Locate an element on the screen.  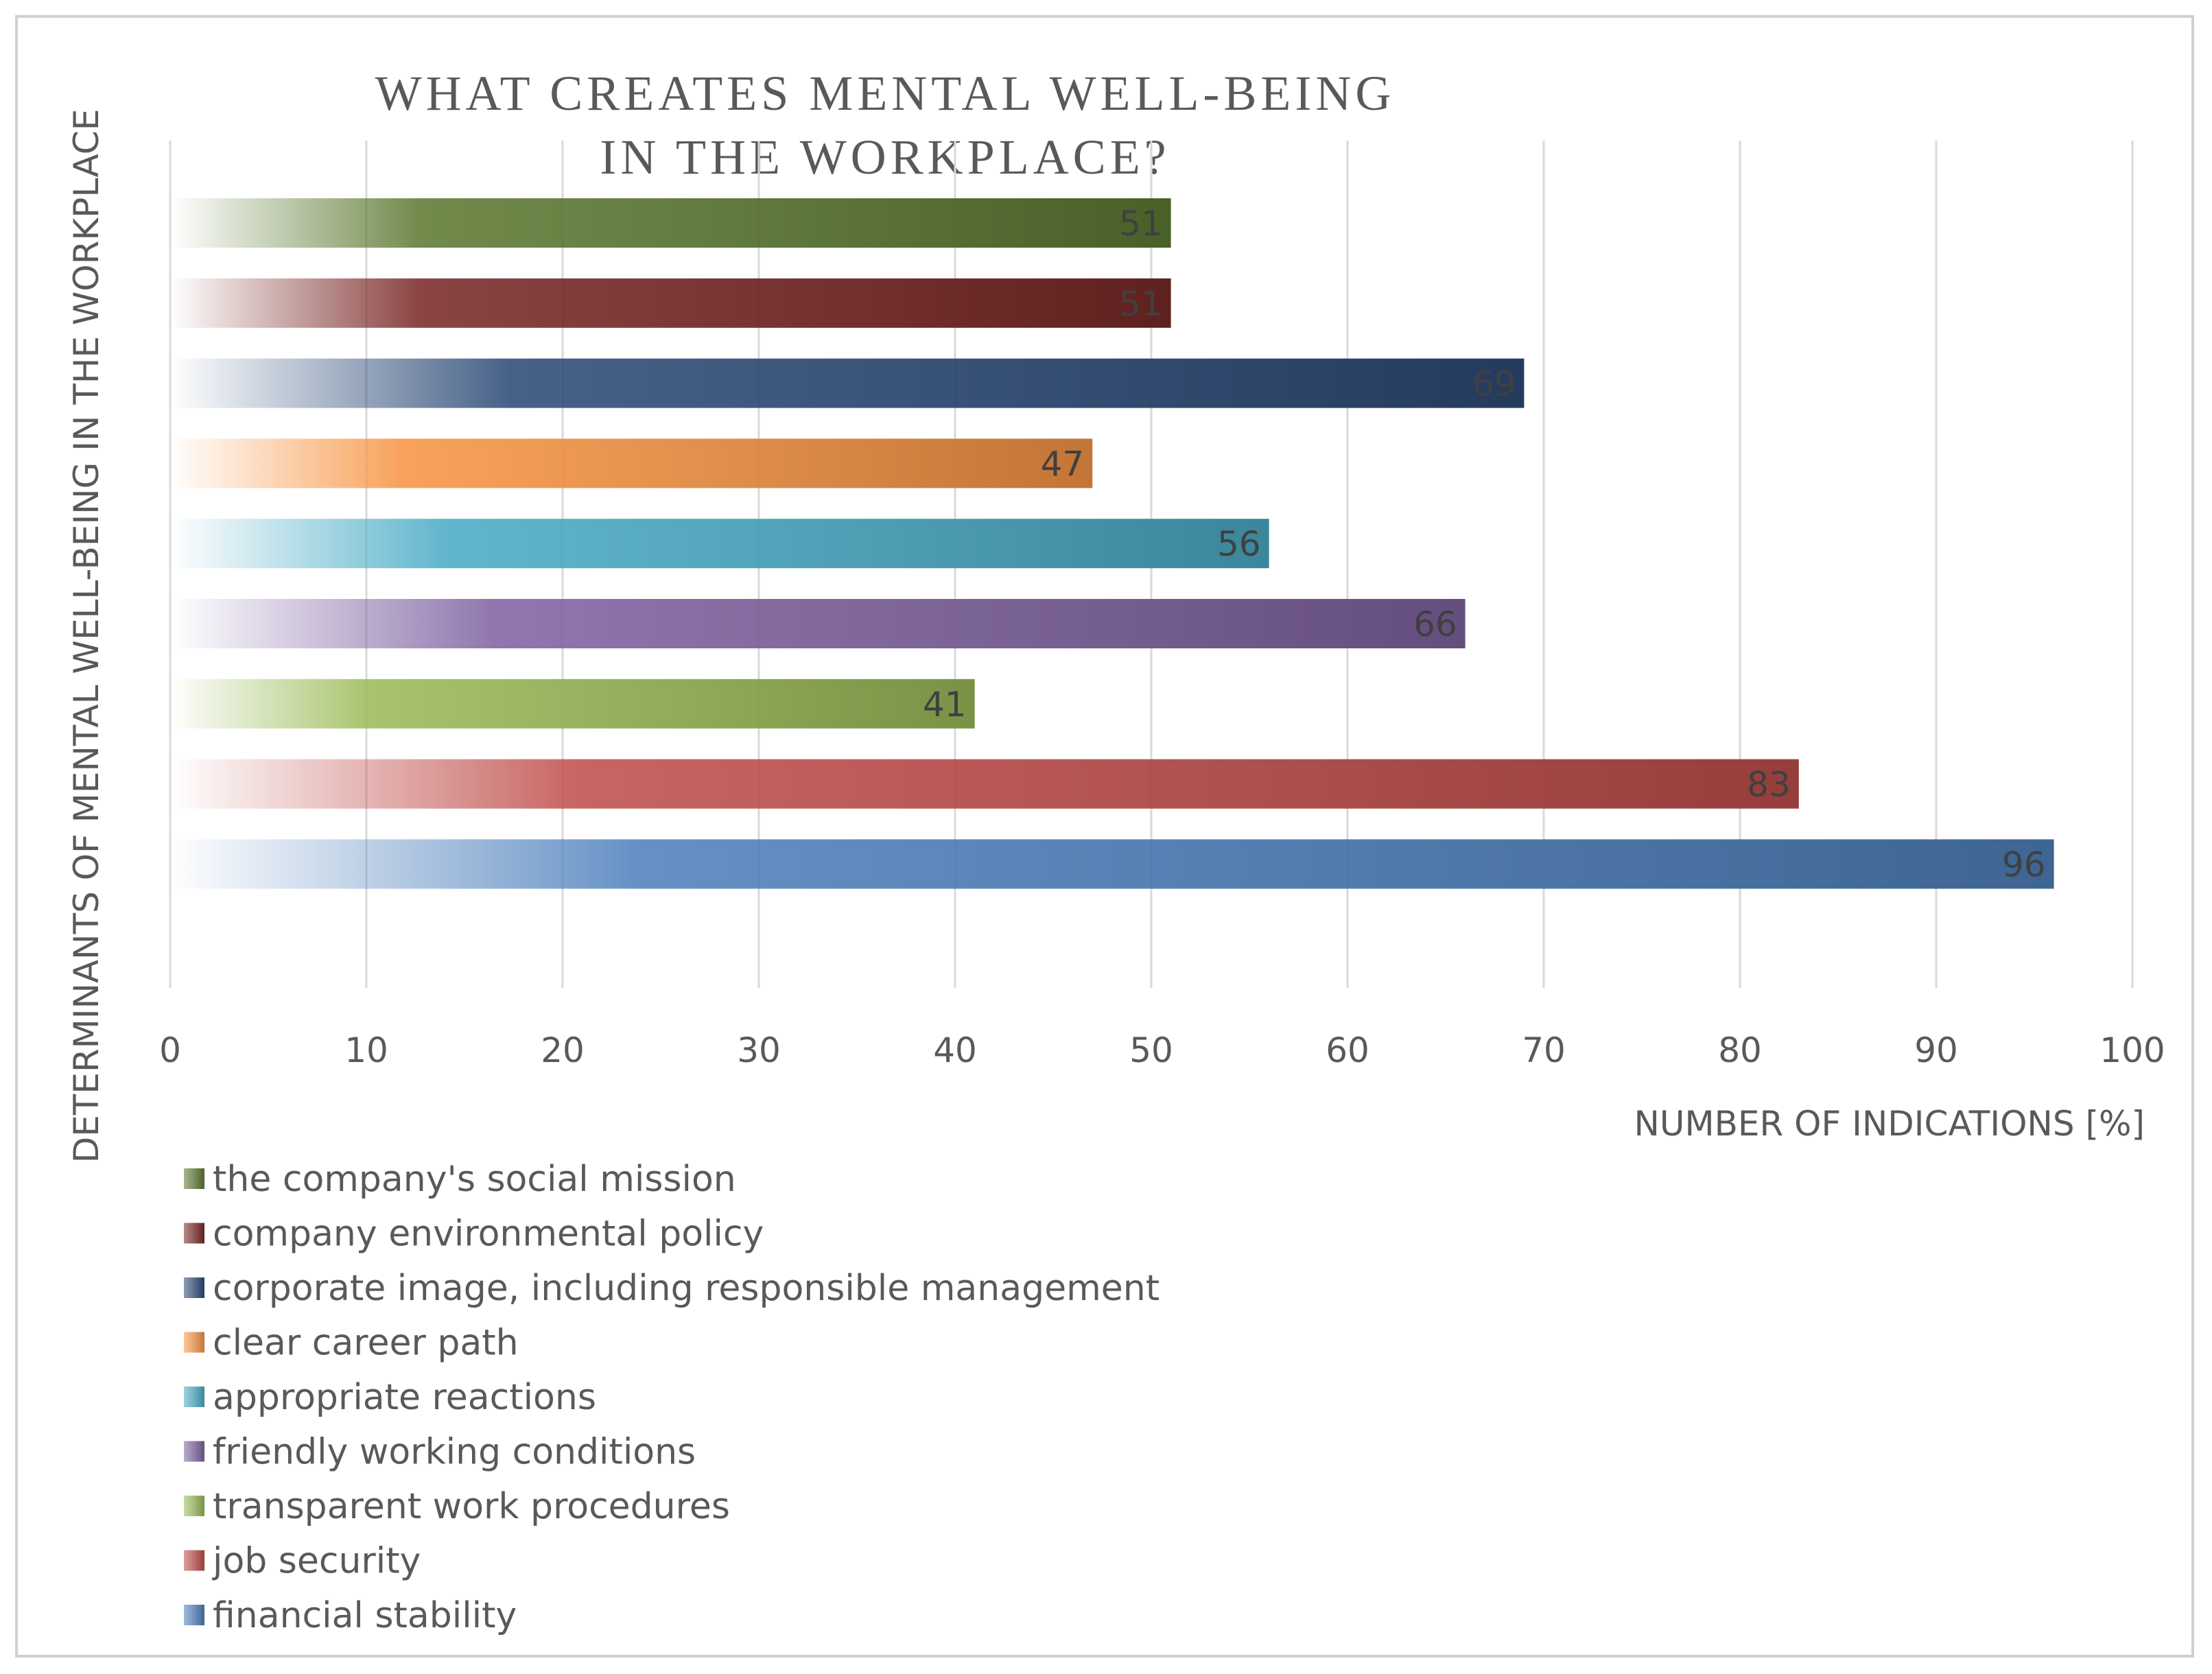
x-tick-label: 70 is located at coordinates (1544, 1050).